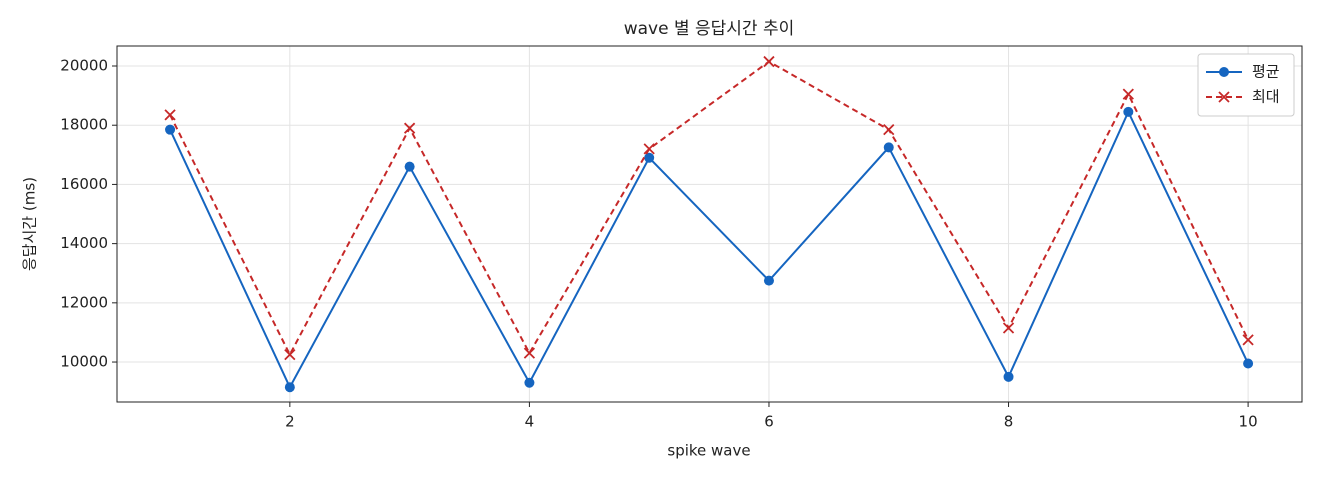 The width and height of the screenshot is (1320, 480). I want to click on y-tick-label: 18000, so click(84, 125).